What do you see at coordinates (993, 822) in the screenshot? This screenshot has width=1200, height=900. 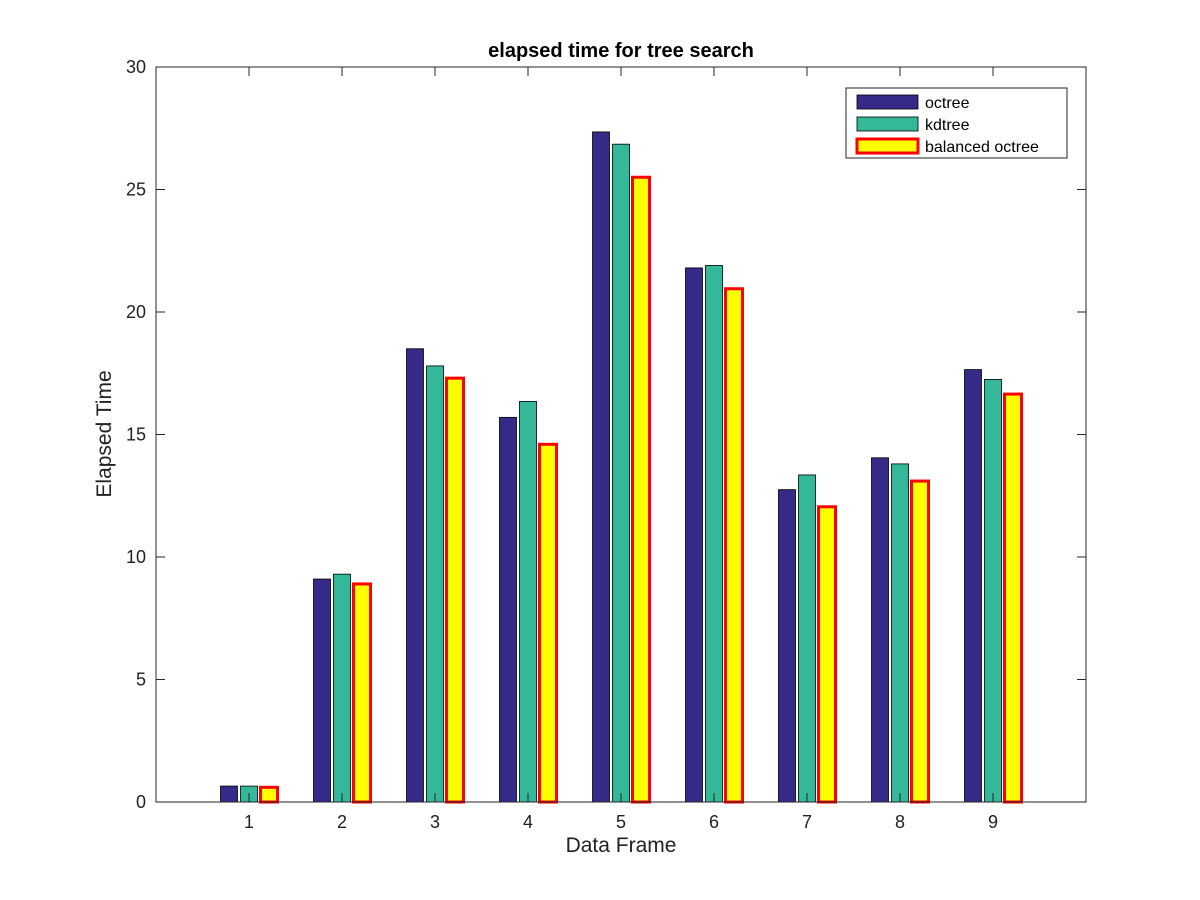 I see `x-tick-label: 9` at bounding box center [993, 822].